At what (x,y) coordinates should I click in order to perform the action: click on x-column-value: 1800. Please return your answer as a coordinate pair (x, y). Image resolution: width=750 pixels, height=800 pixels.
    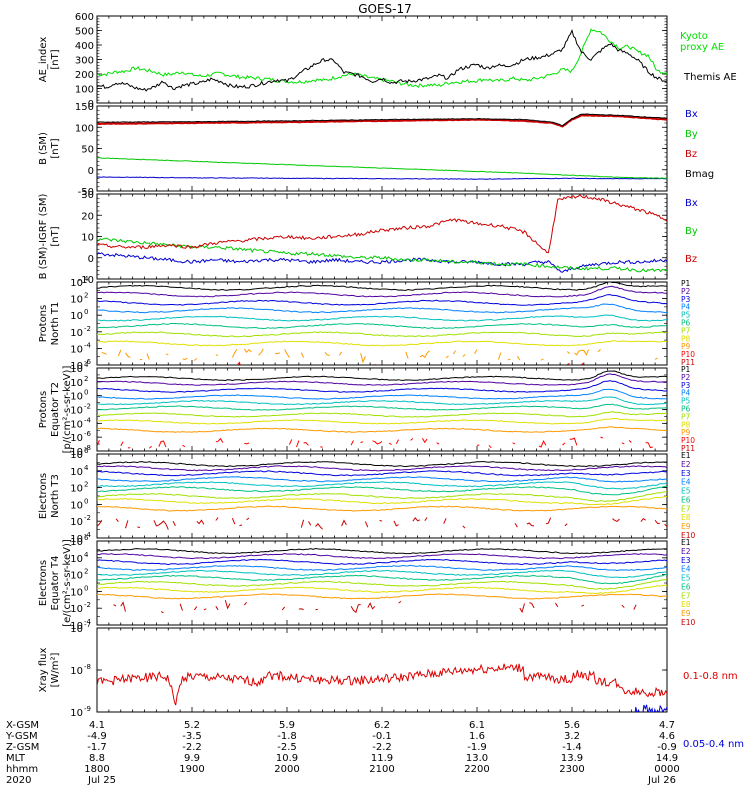
    Looking at the image, I should click on (96, 769).